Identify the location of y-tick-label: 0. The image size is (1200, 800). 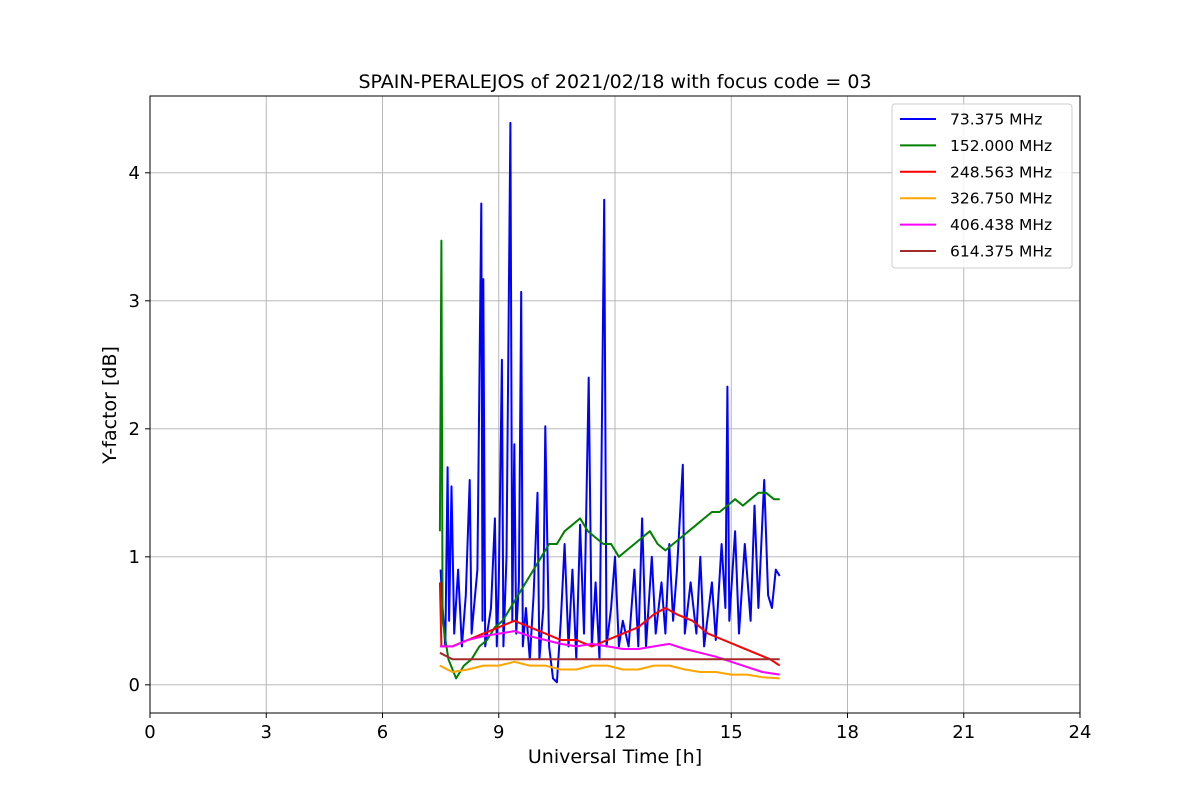
(134, 685).